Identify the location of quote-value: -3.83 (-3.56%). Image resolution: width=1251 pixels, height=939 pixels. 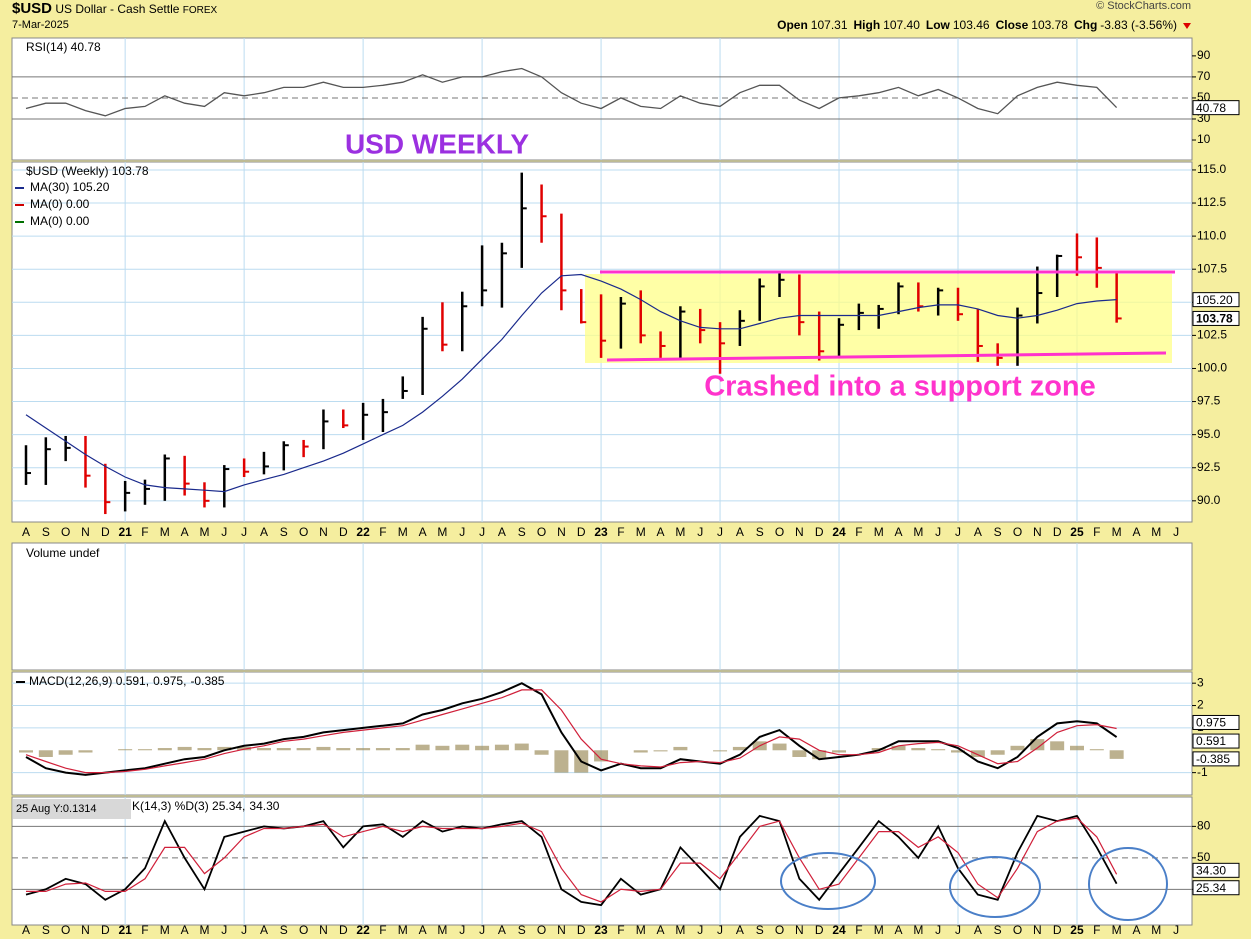
(1138, 25).